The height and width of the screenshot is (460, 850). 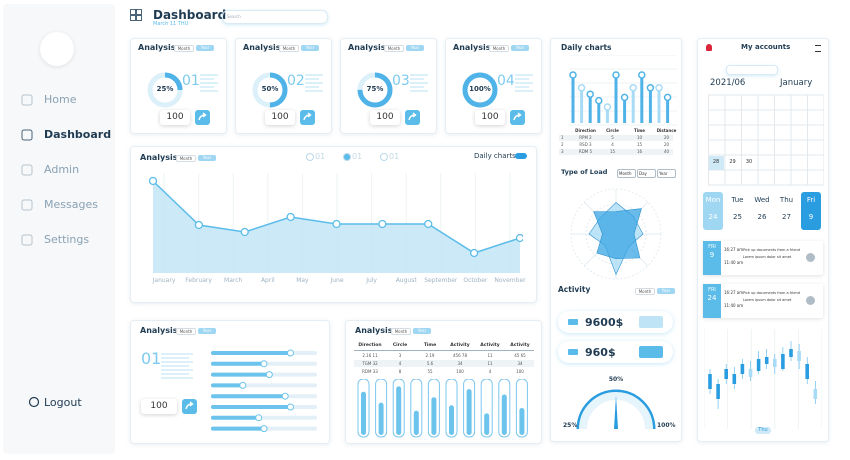 I want to click on table-rule, so click(x=444, y=350).